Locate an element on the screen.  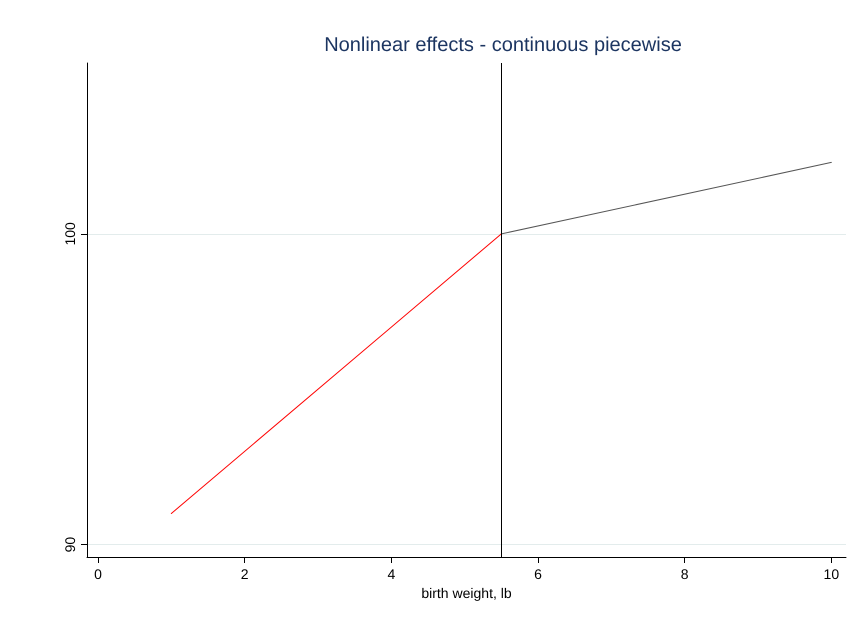
chart-title: Nonlinear effects - continuous piecewise is located at coordinates (503, 45).